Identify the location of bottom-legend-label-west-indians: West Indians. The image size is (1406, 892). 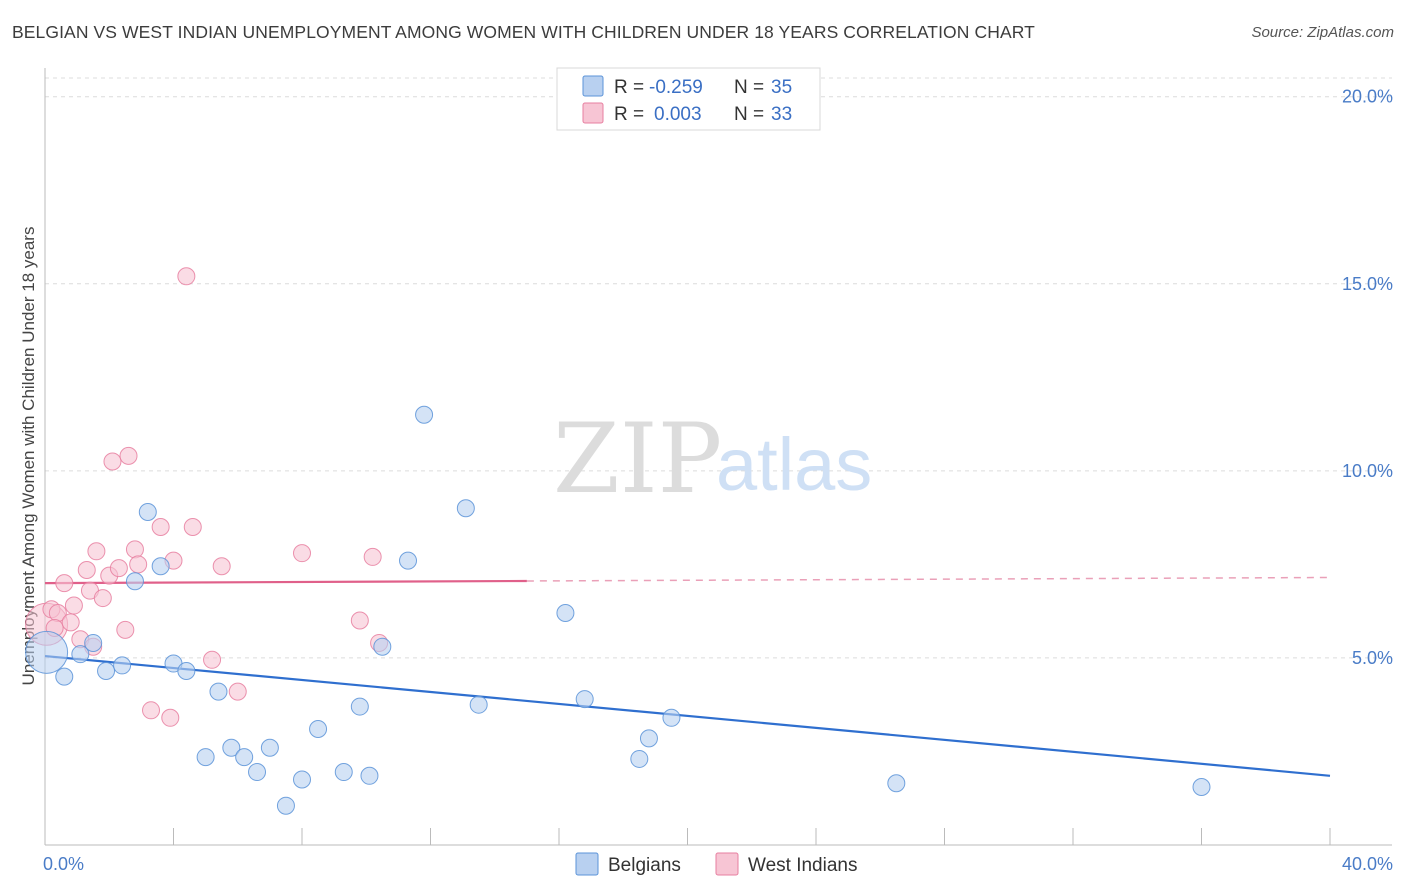
(802, 865).